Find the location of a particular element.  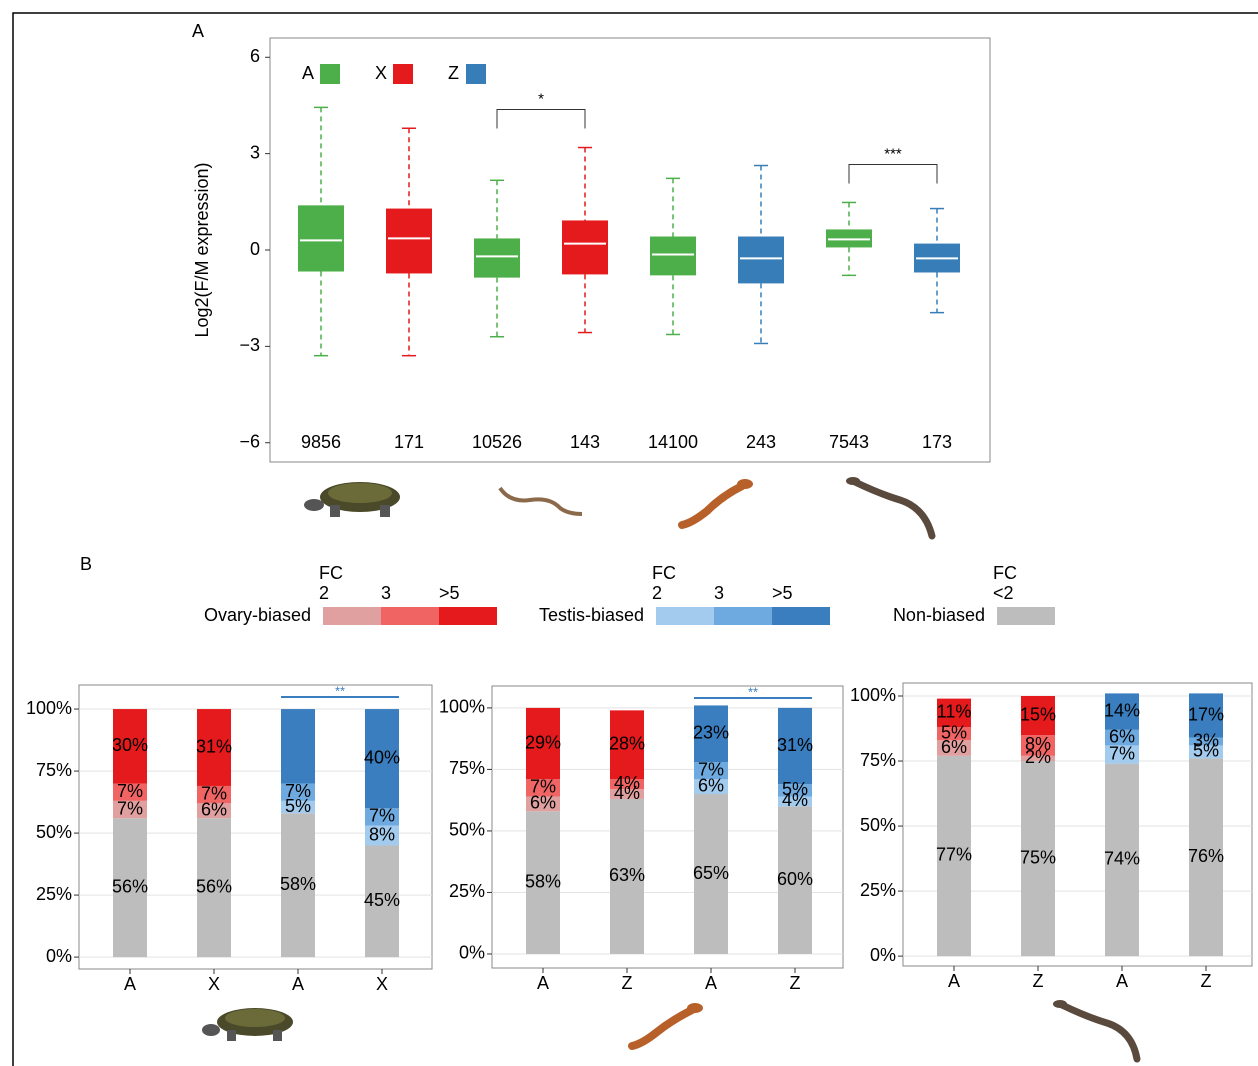

legend-title: Non-biased is located at coordinates (939, 615).